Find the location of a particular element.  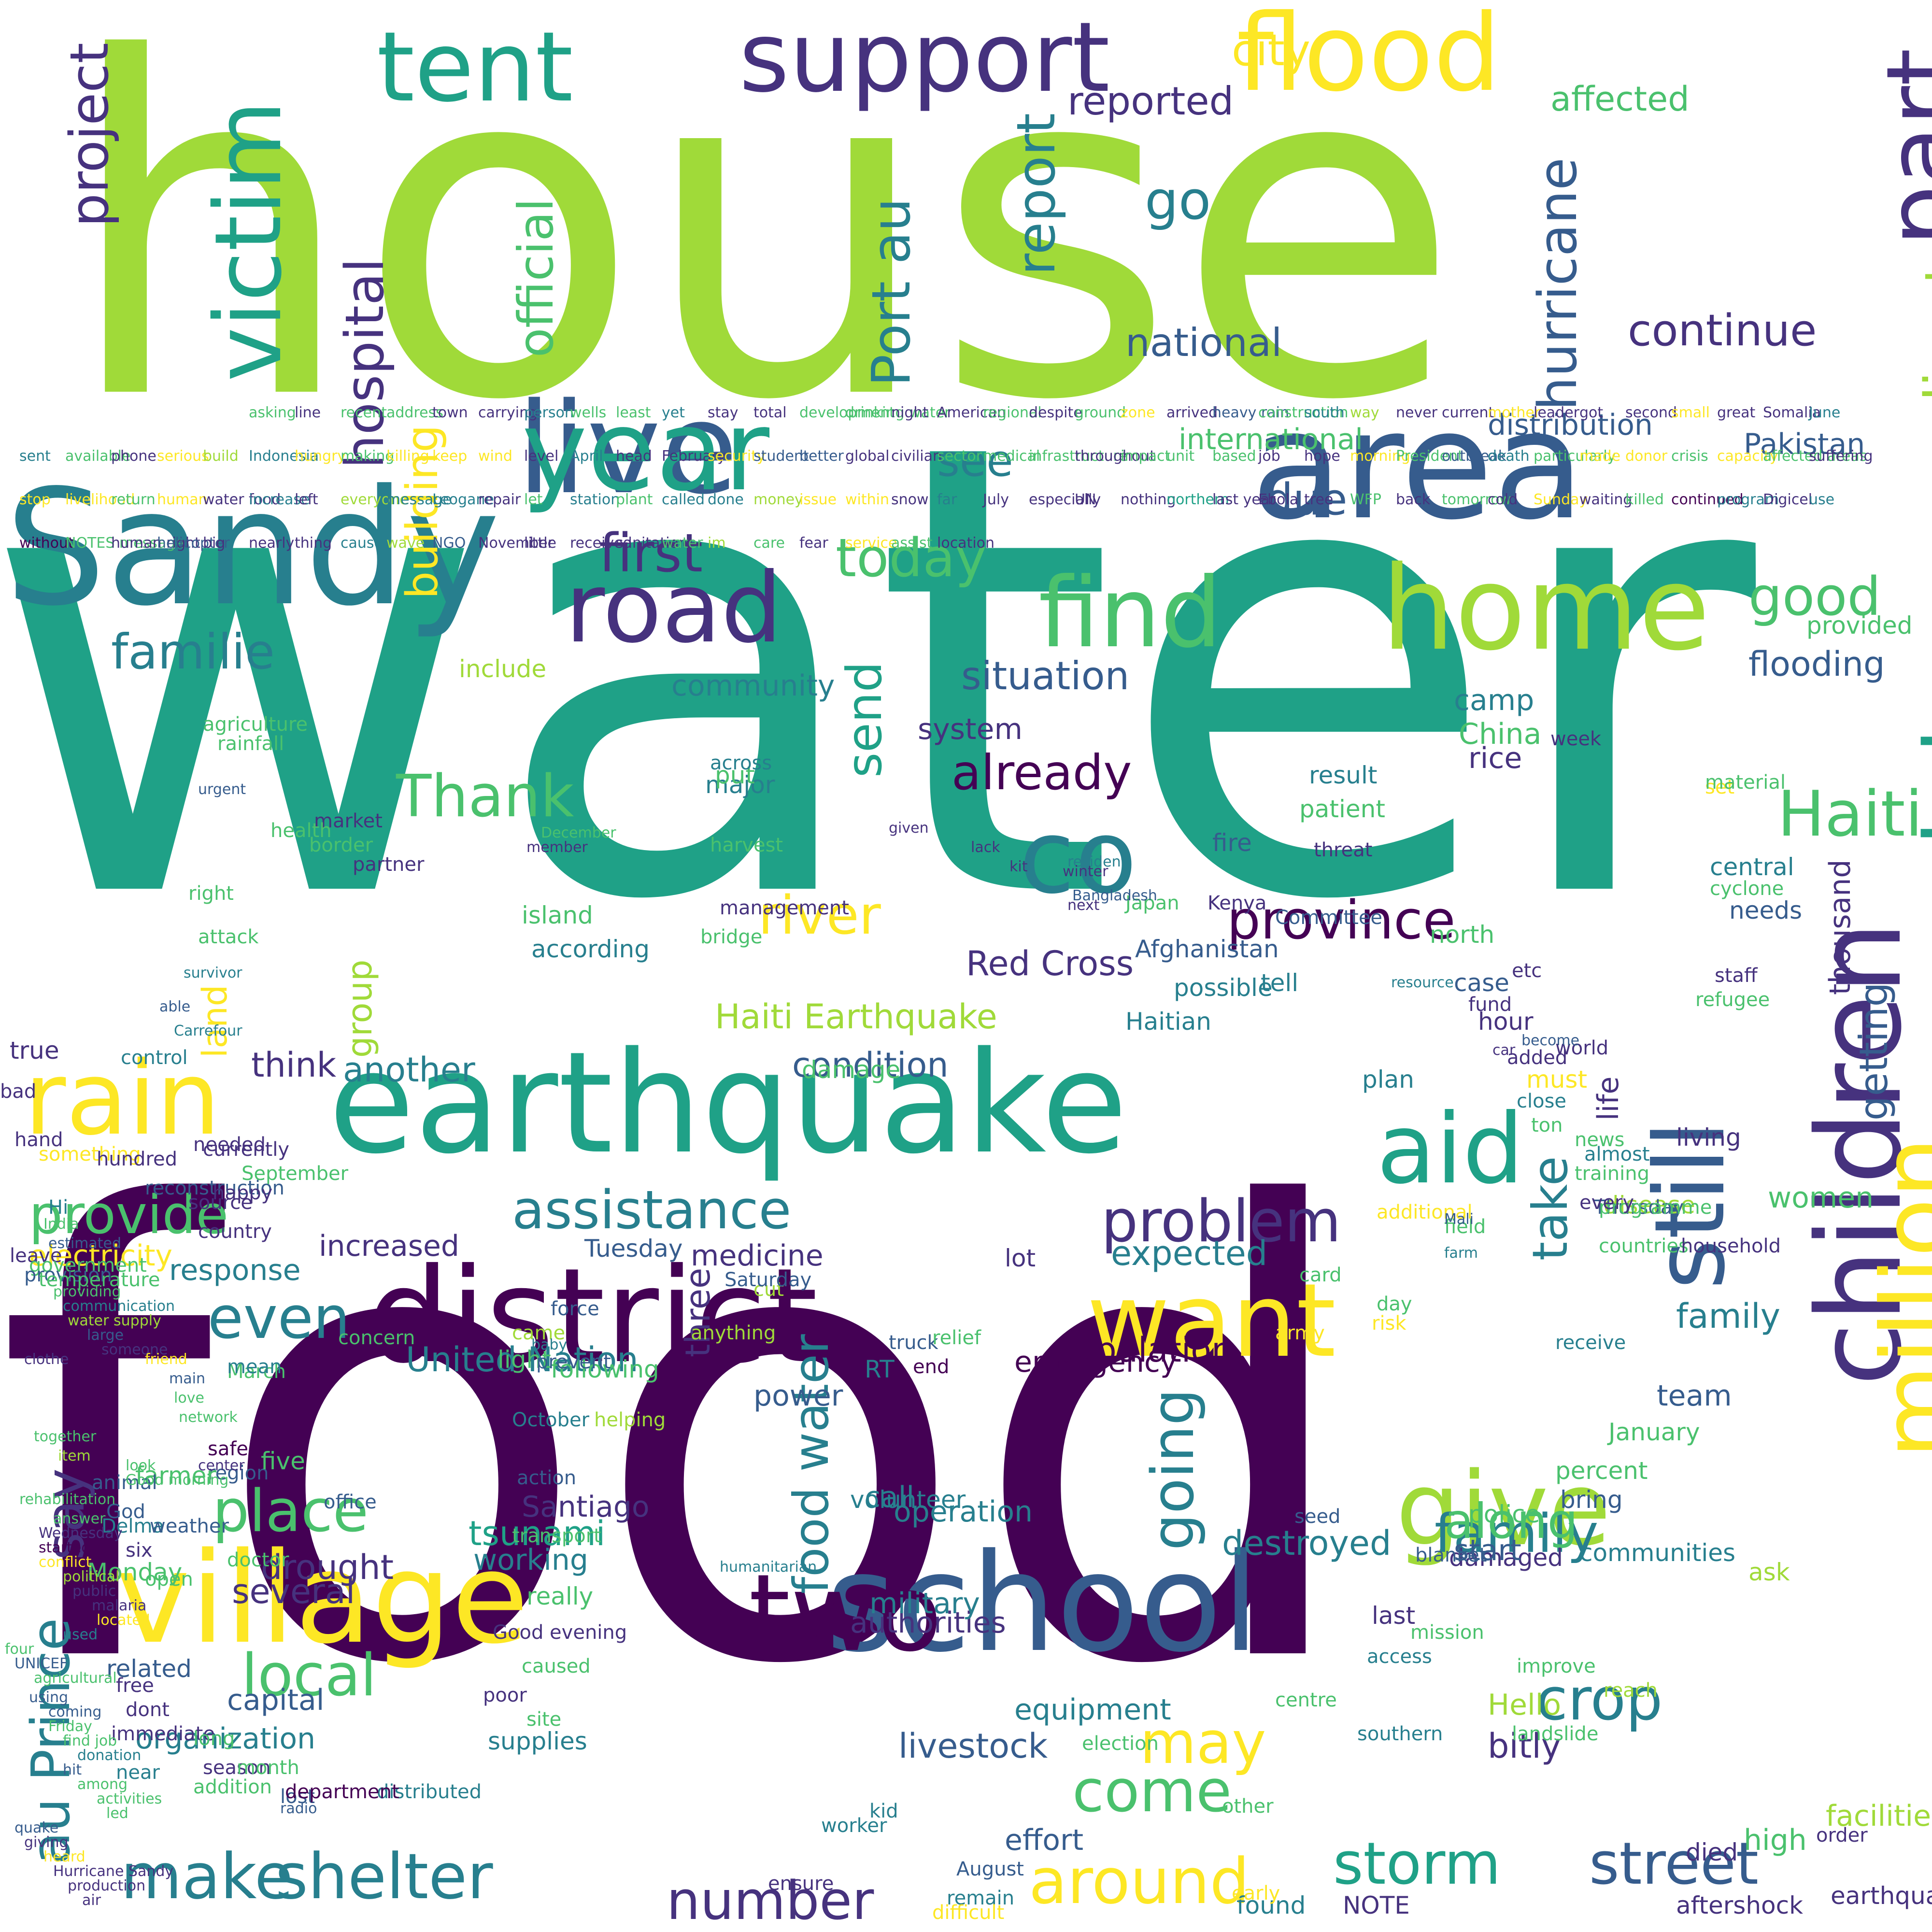

cloud-word: five is located at coordinates (283, 1461).